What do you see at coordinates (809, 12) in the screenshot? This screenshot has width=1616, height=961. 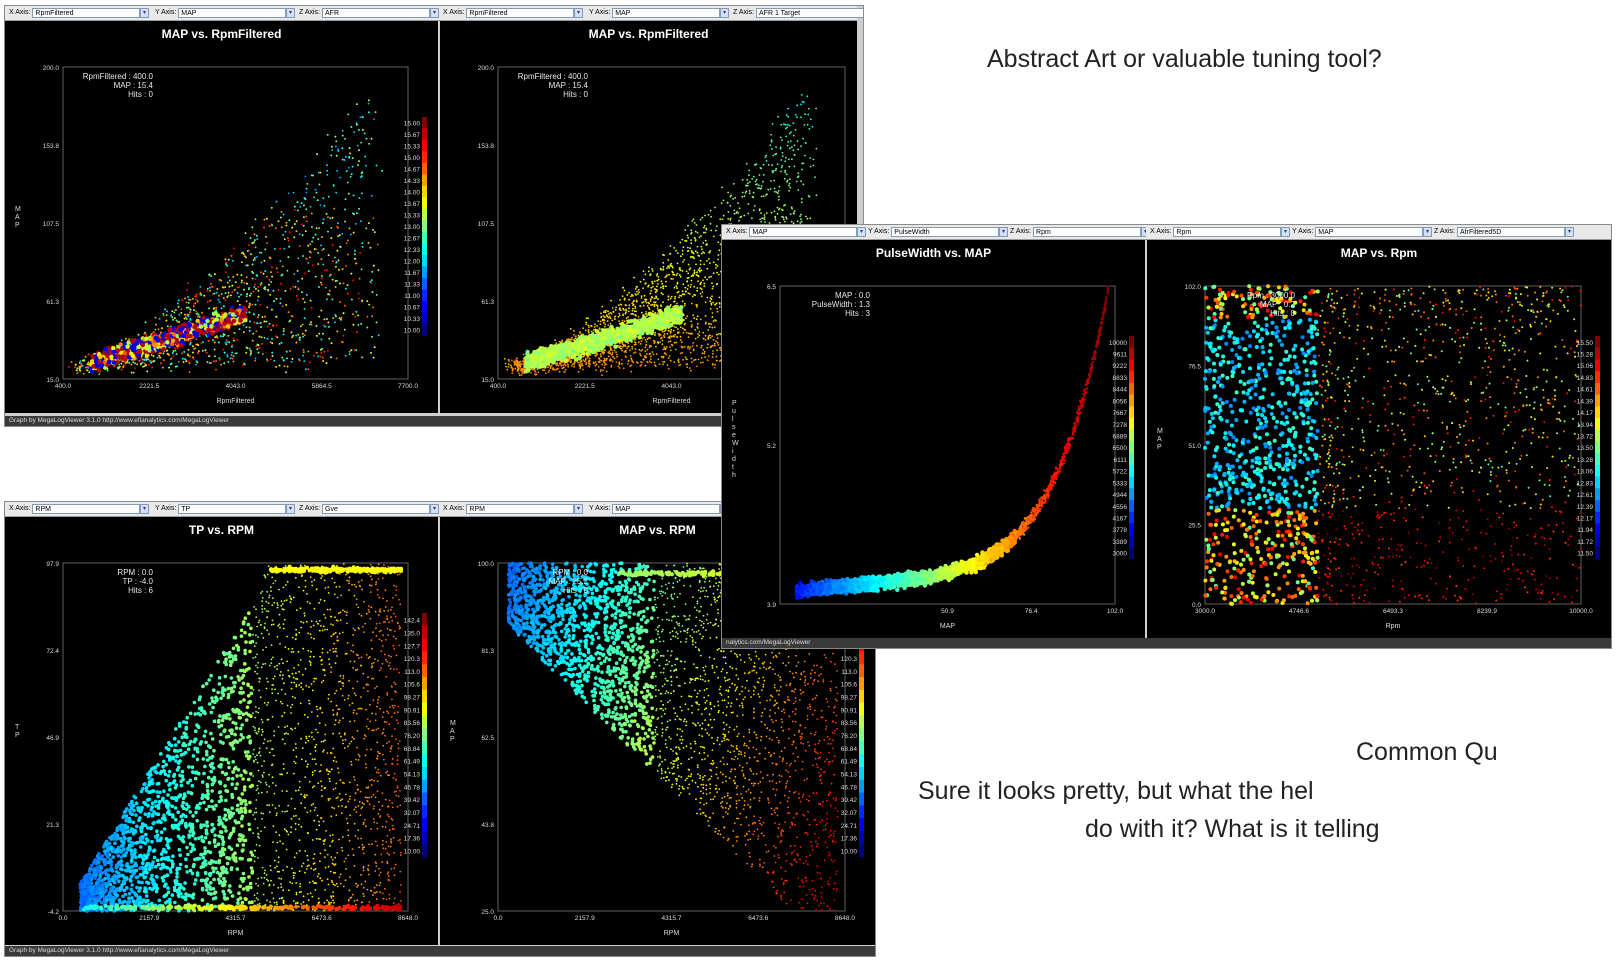 I see `axis-select-value: AFR 1 Target` at bounding box center [809, 12].